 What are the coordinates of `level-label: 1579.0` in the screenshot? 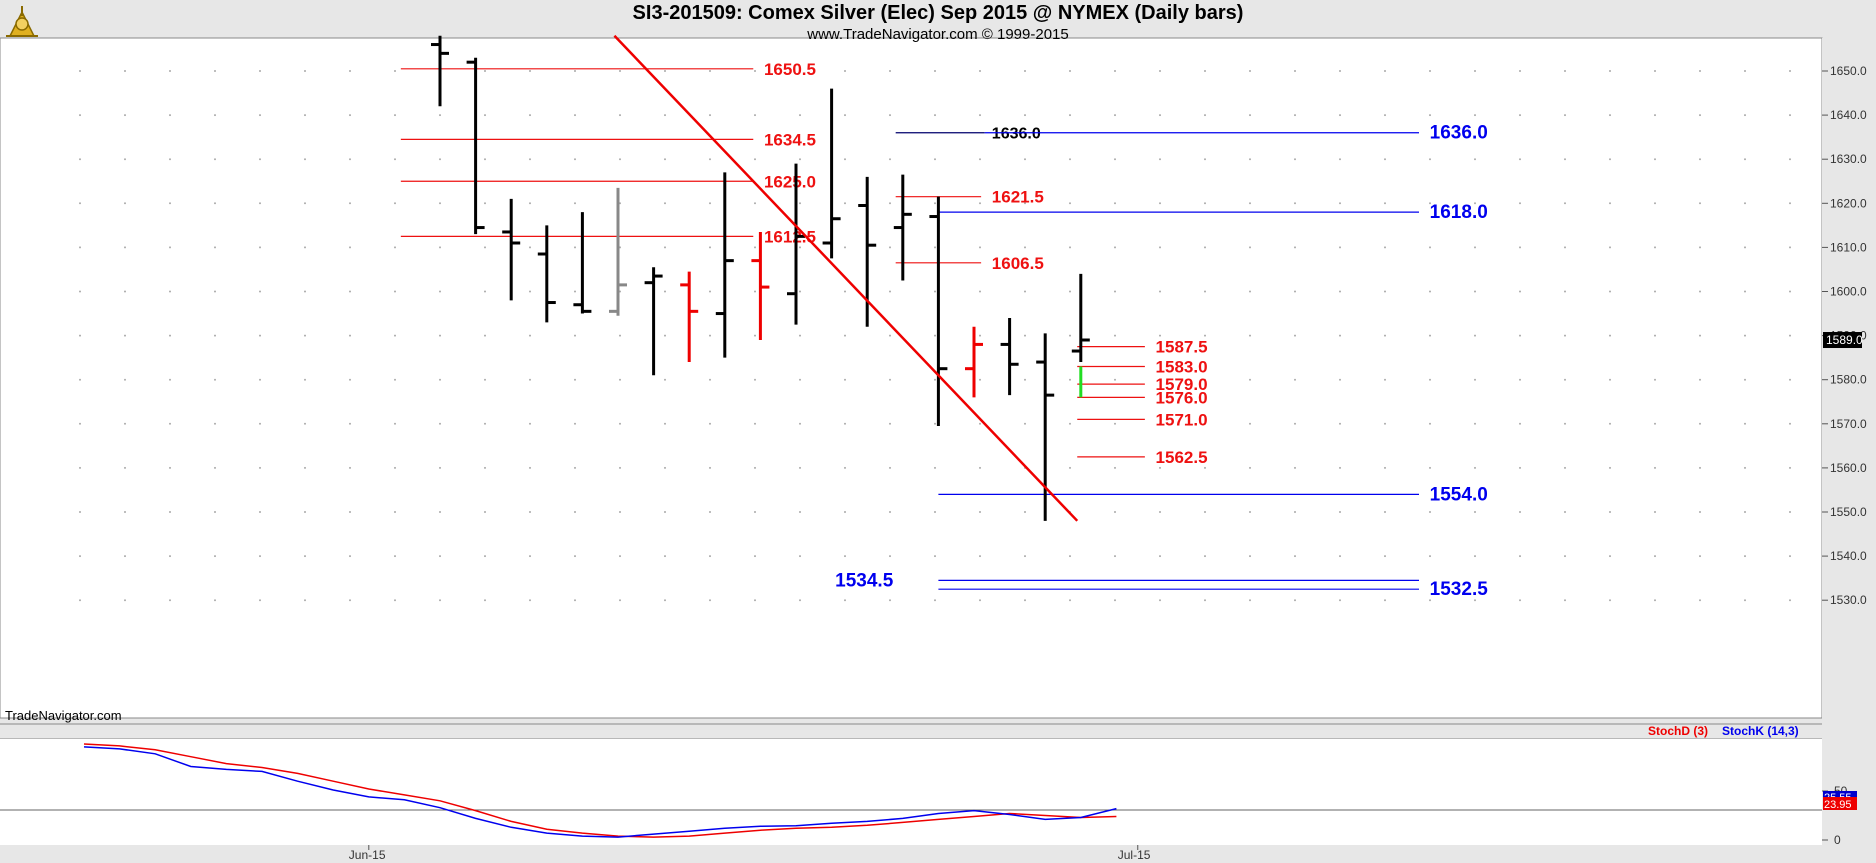 It's located at (1182, 384).